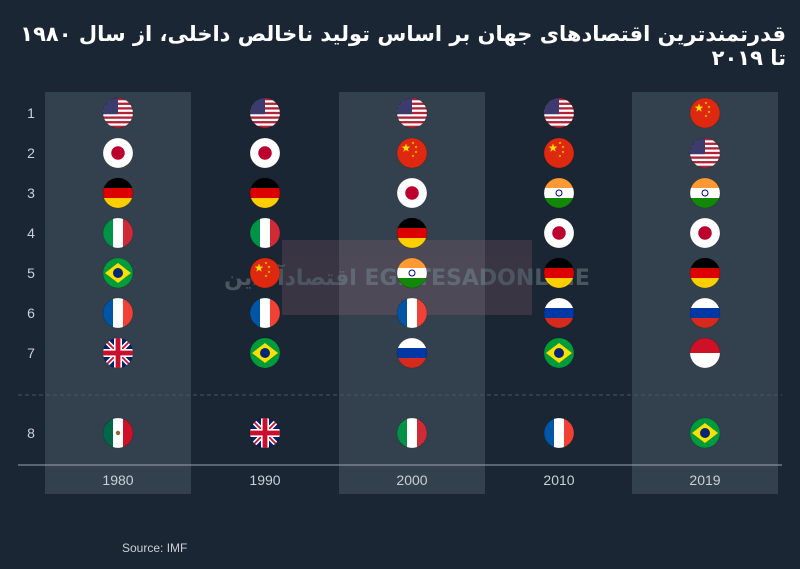  I want to click on year-label-2000: 2000, so click(411, 480).